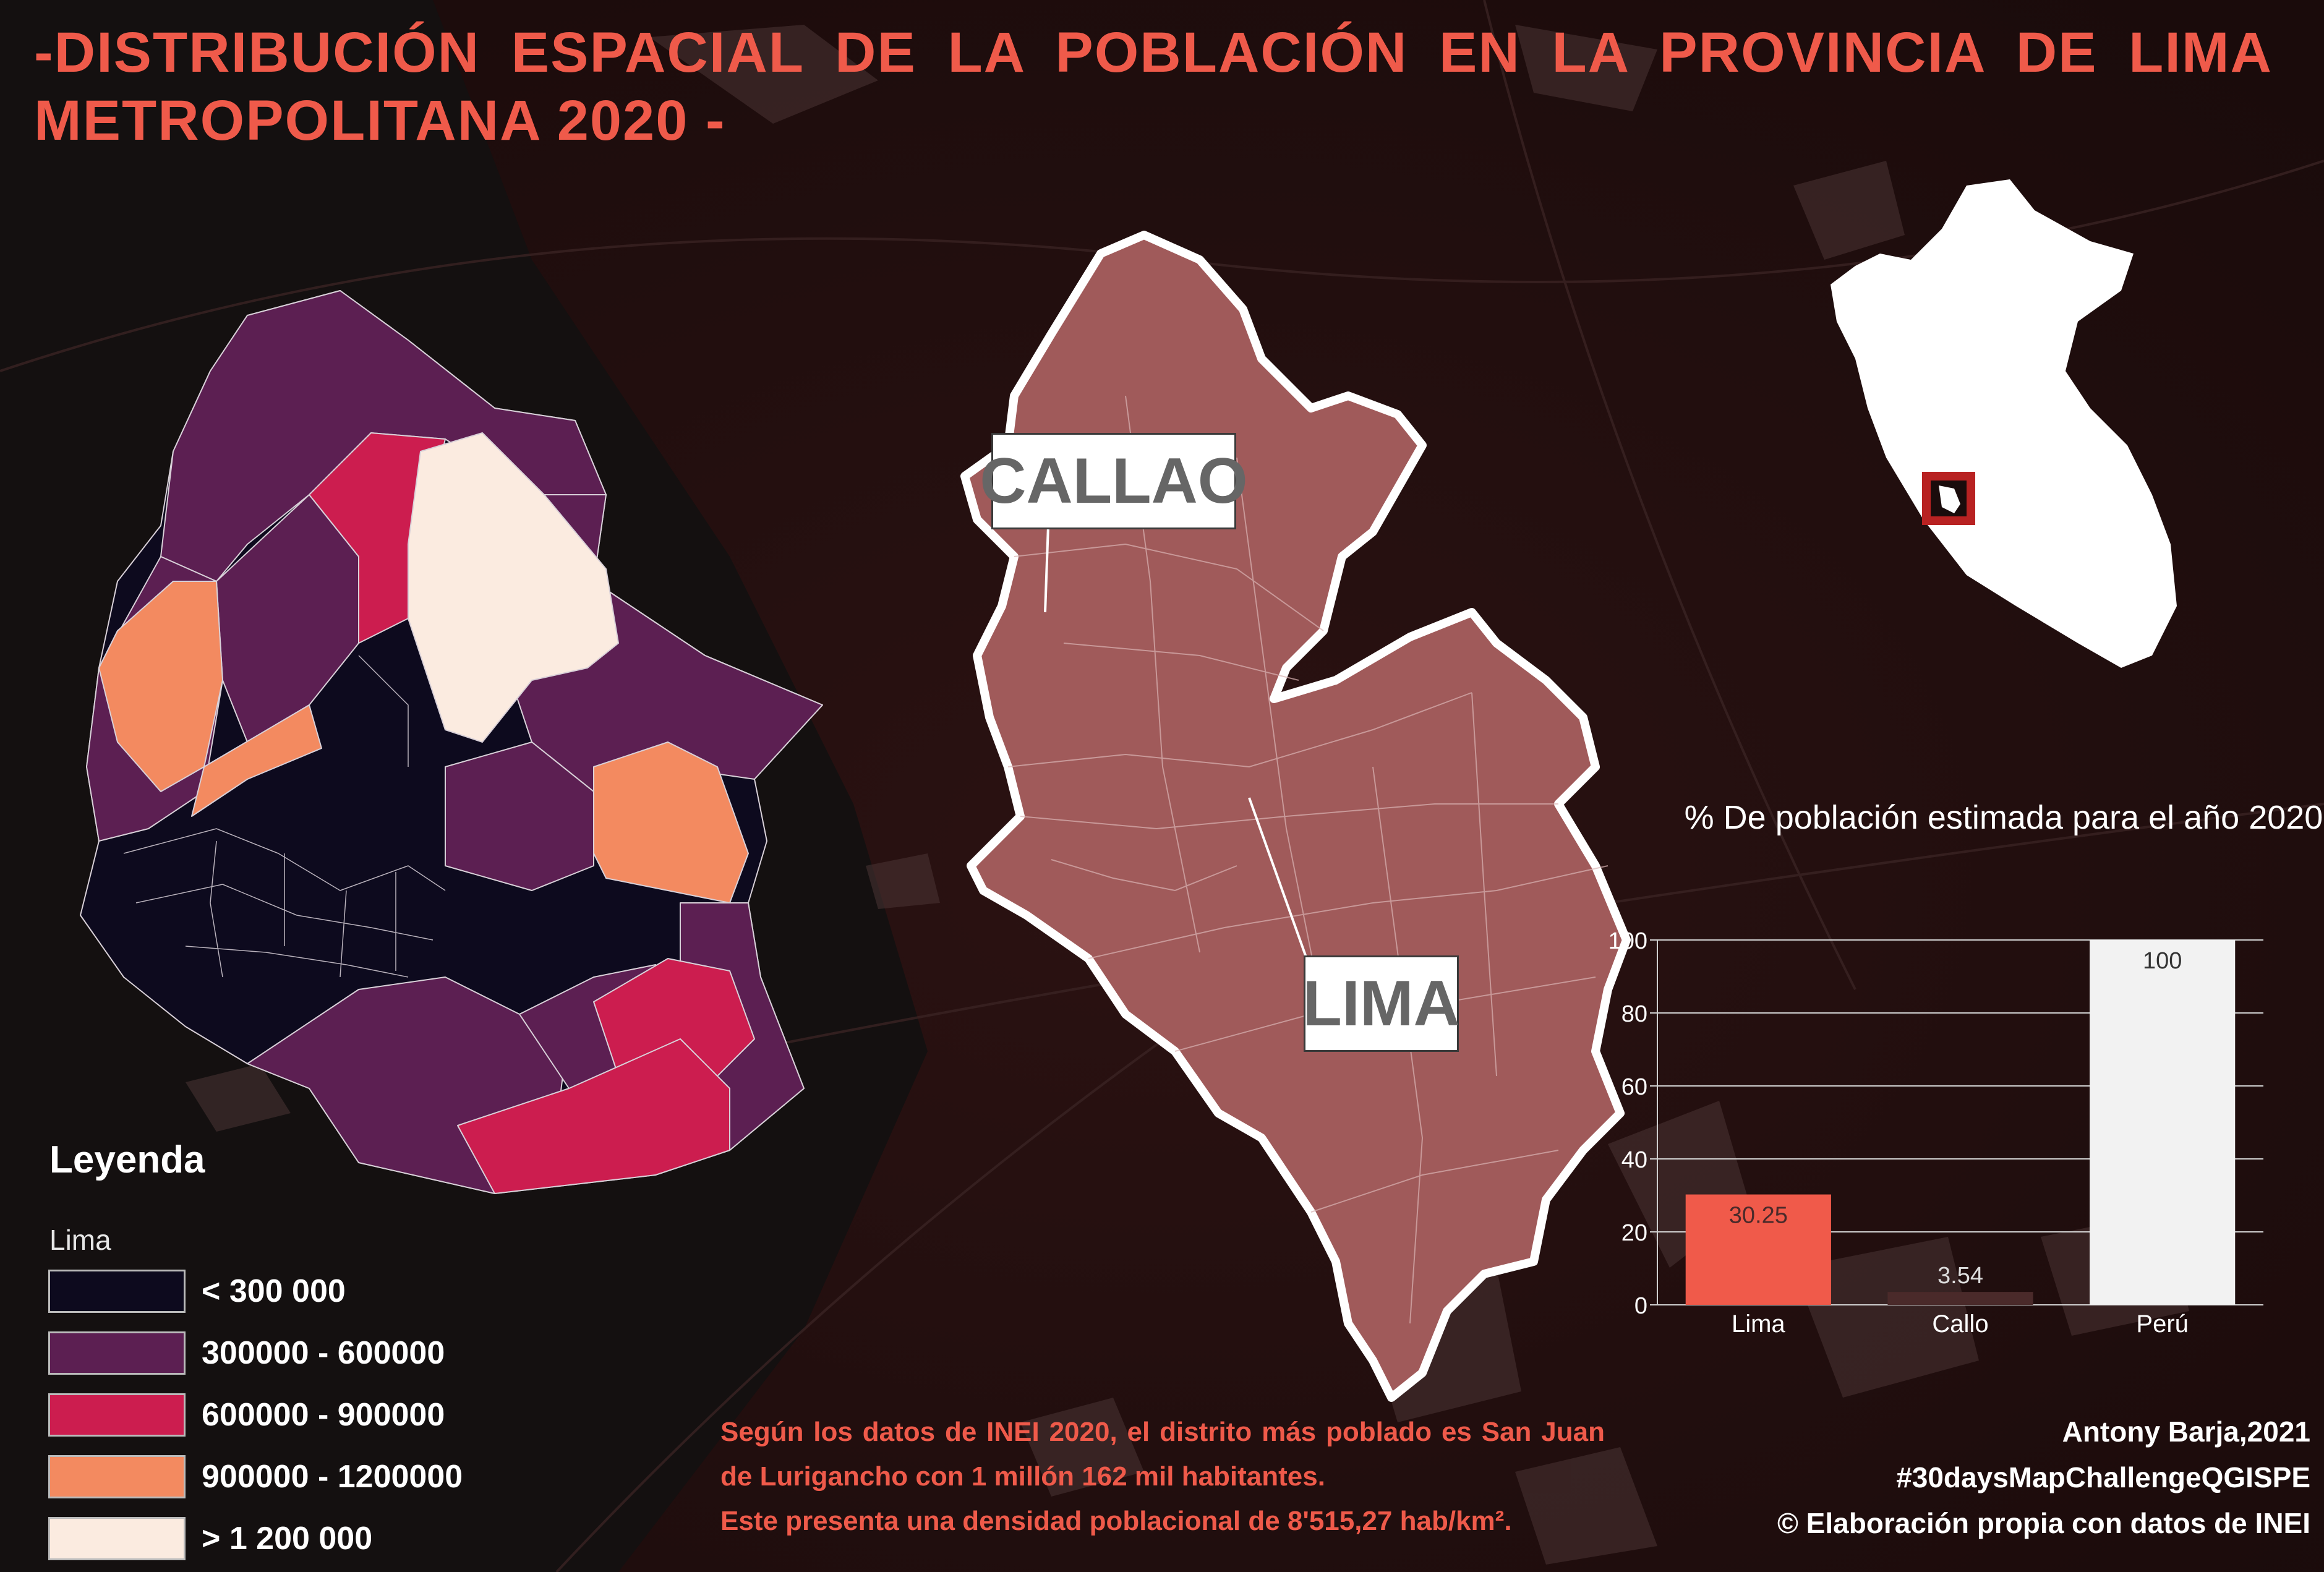 This screenshot has height=1572, width=2324. What do you see at coordinates (1960, 1276) in the screenshot?
I see `bar-value-label: 3.54` at bounding box center [1960, 1276].